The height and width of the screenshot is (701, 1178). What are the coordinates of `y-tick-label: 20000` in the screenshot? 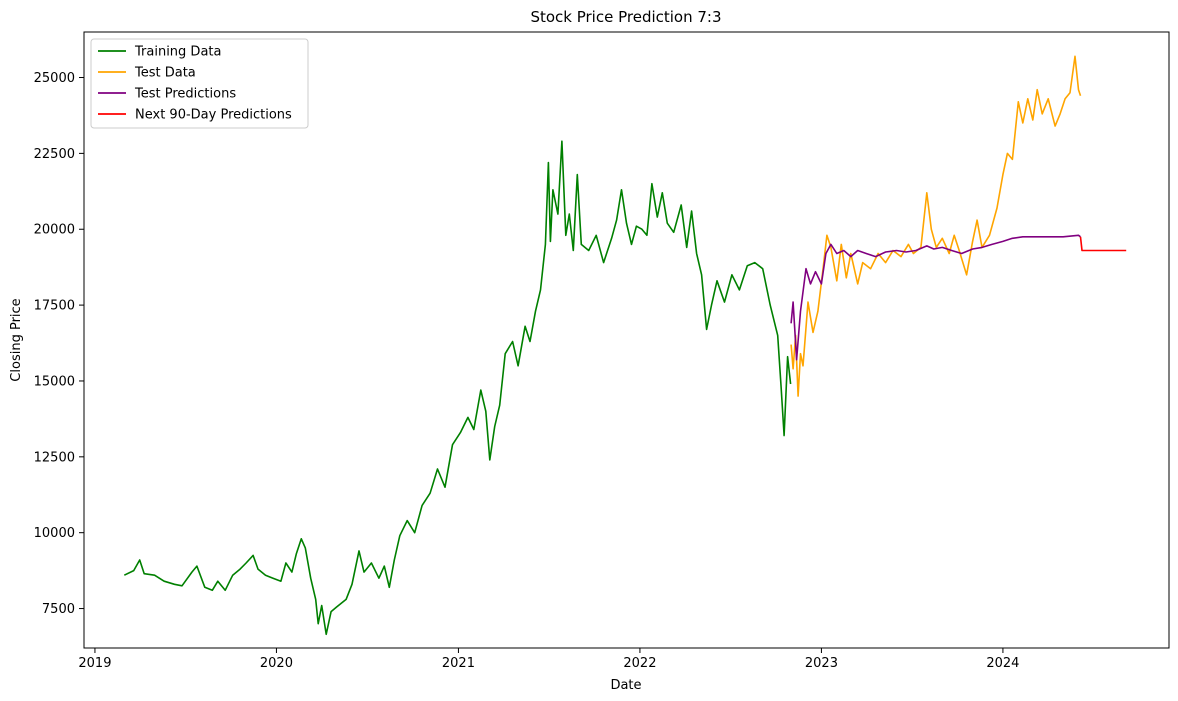 It's located at (54, 230).